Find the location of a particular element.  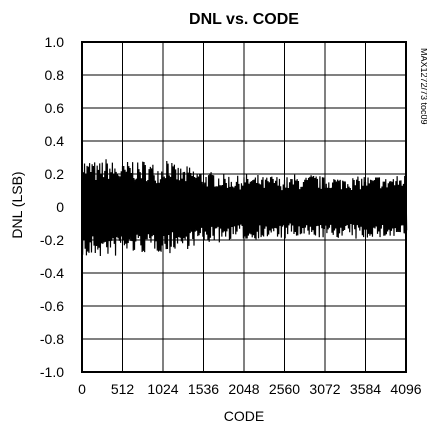

y-tick-label: -0.2 is located at coordinates (52, 240).